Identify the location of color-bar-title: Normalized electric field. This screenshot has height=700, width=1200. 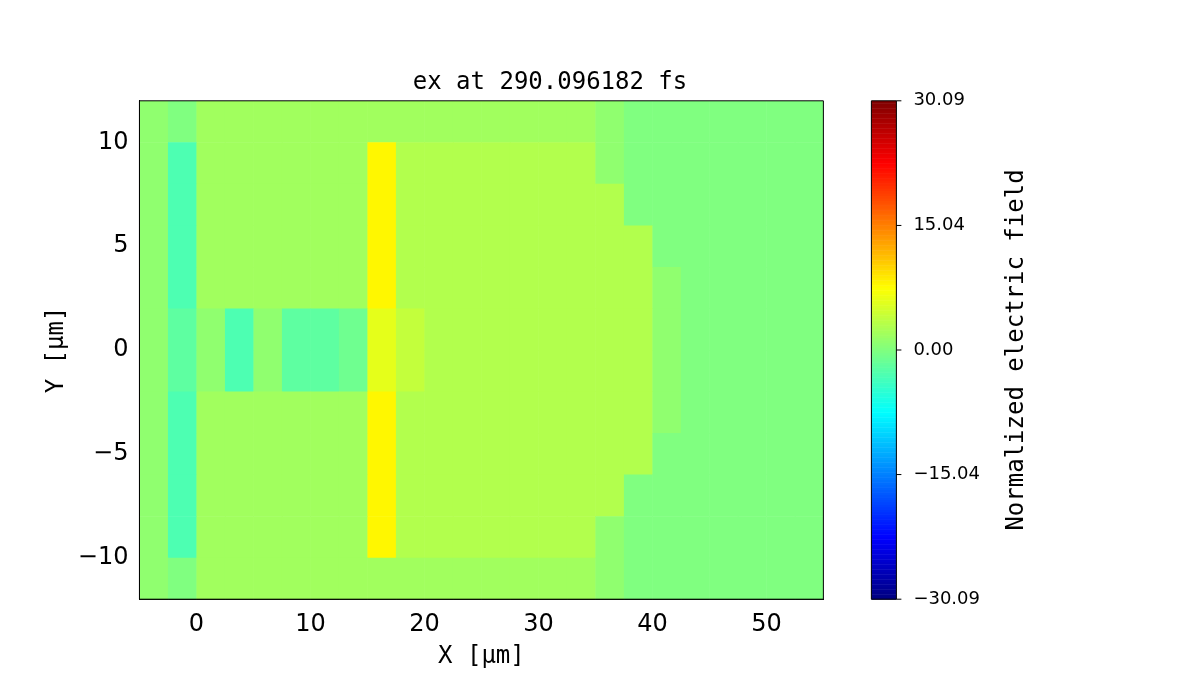
(1014, 350).